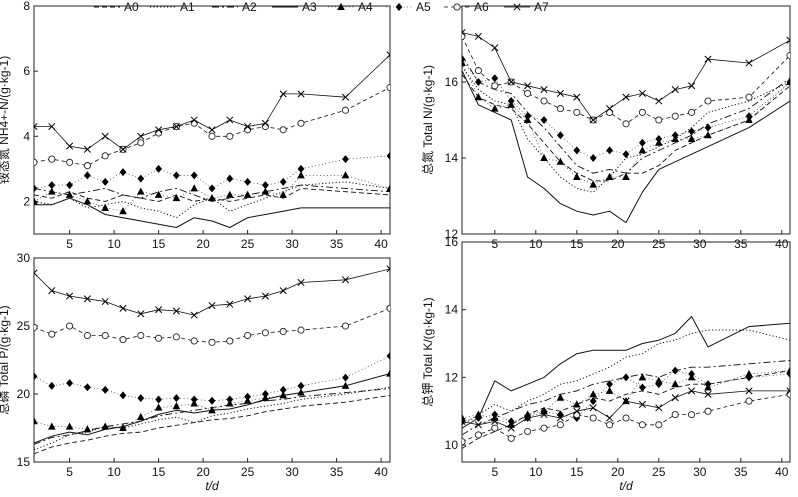 This screenshot has height=497, width=798. What do you see at coordinates (626, 486) in the screenshot?
I see `x-axis-label: t/d` at bounding box center [626, 486].